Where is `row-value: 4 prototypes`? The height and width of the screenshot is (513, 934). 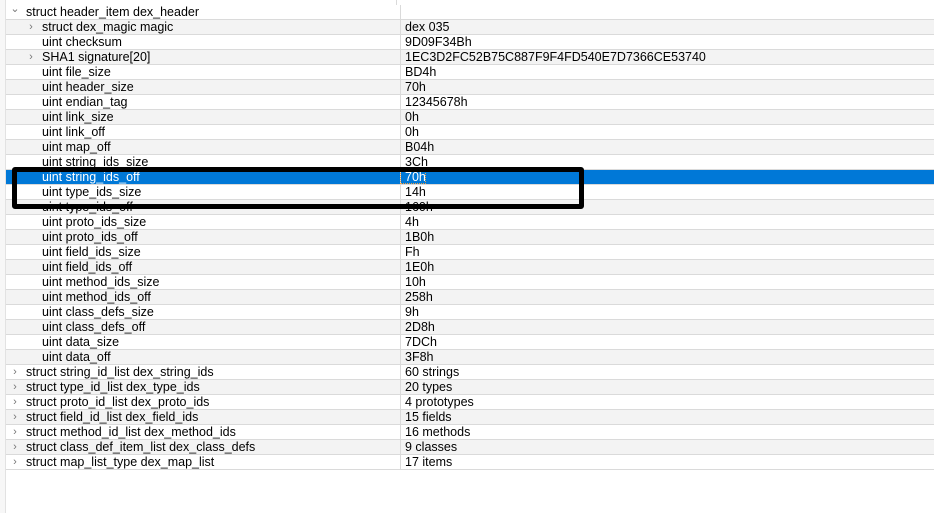 row-value: 4 prototypes is located at coordinates (437, 402).